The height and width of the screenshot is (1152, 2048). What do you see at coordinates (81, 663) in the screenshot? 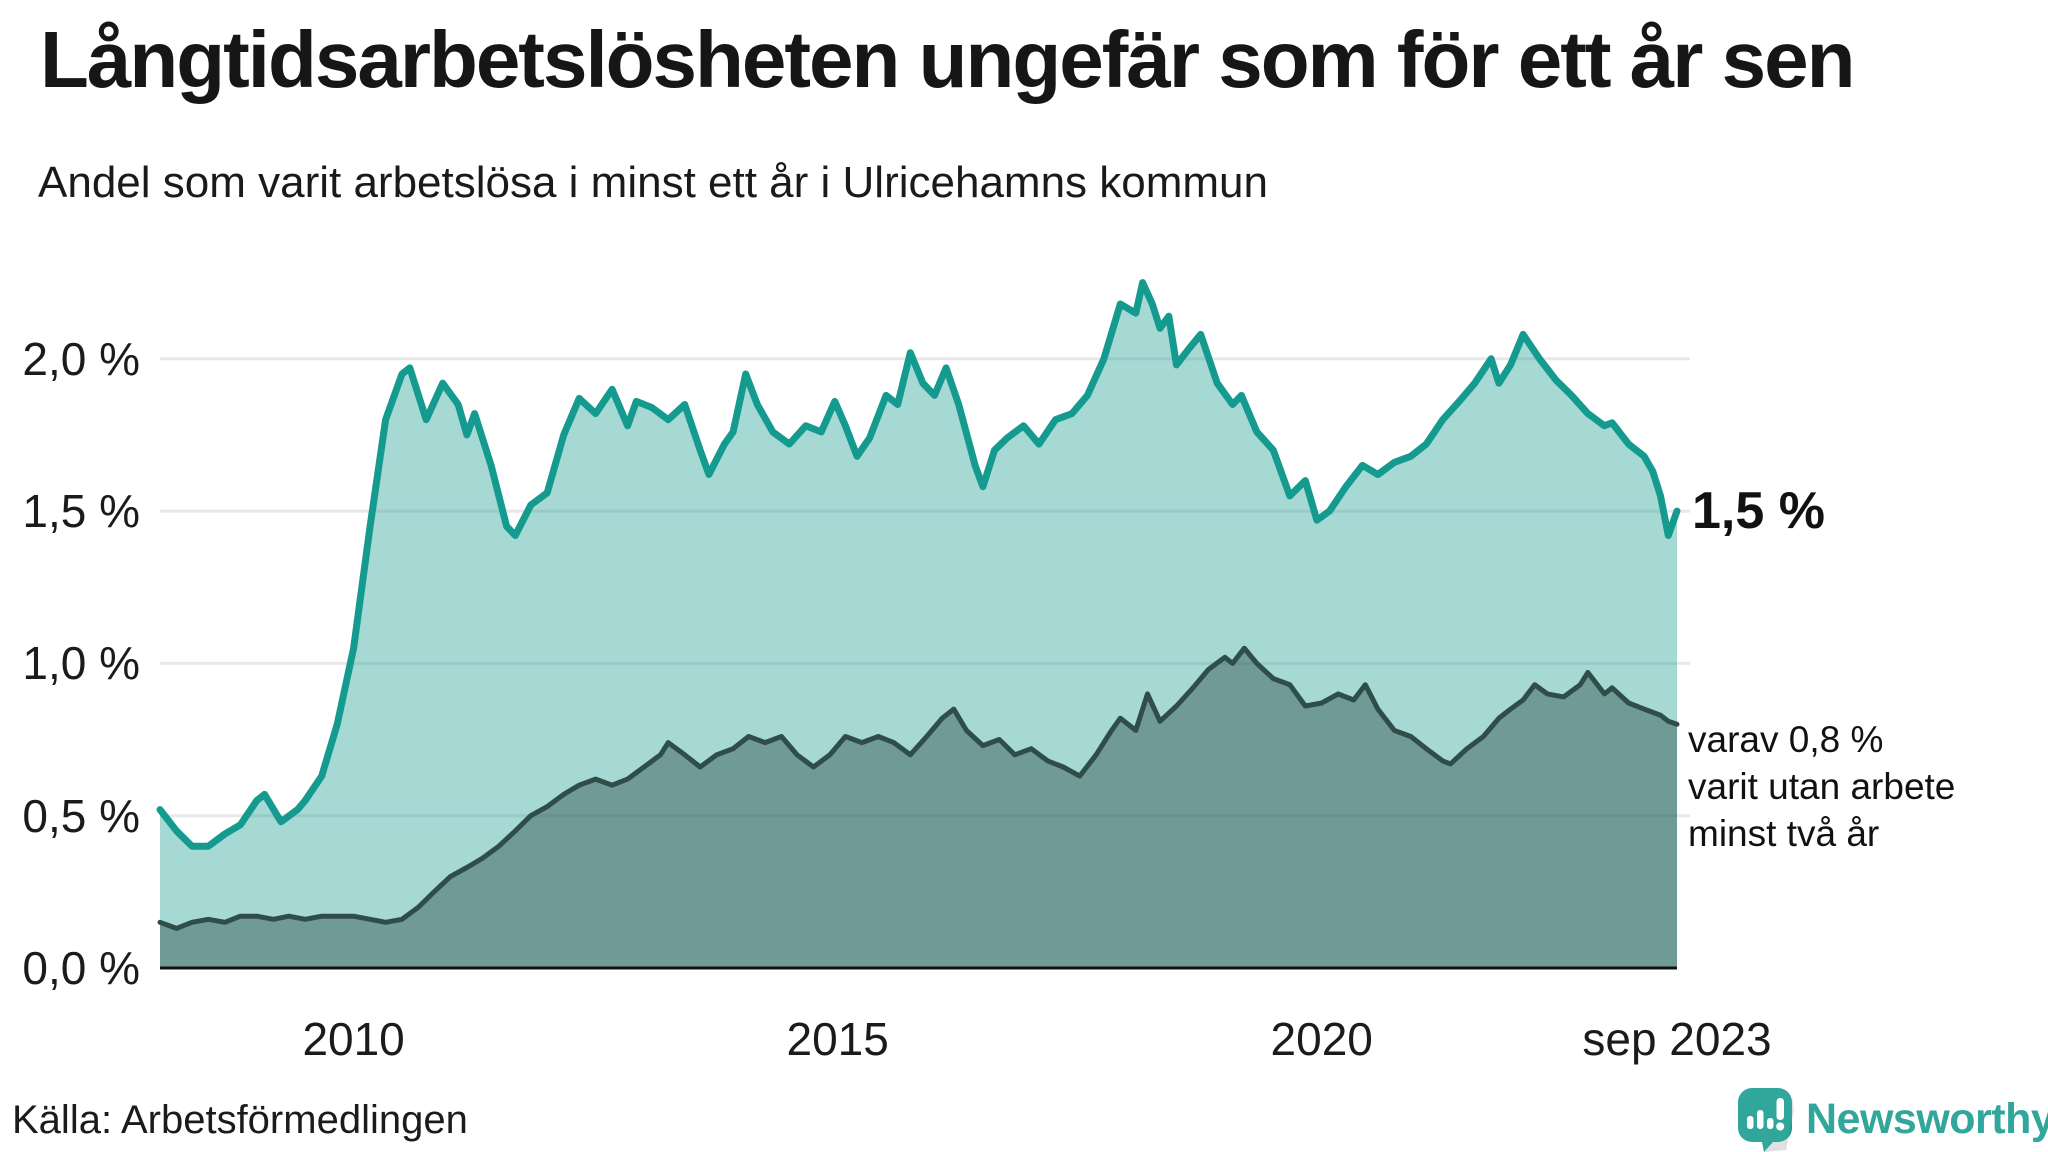
I see `y-tick-label: 1,0 %` at bounding box center [81, 663].